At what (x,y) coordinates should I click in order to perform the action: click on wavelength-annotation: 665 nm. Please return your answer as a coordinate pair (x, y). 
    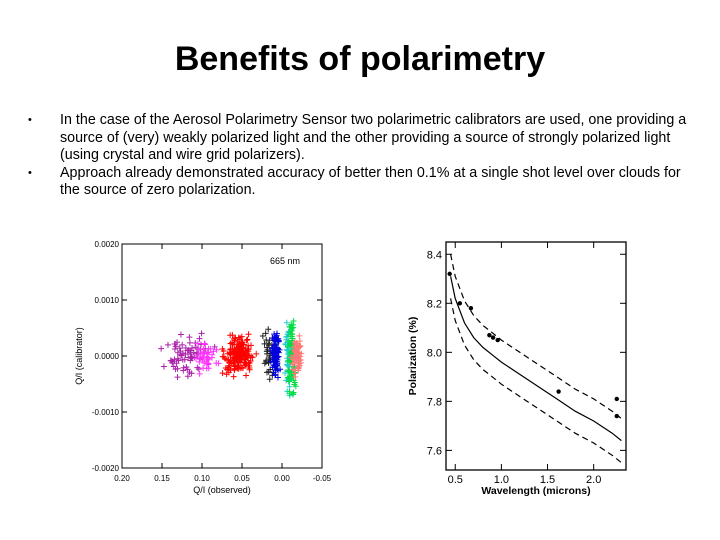
    Looking at the image, I should click on (285, 261).